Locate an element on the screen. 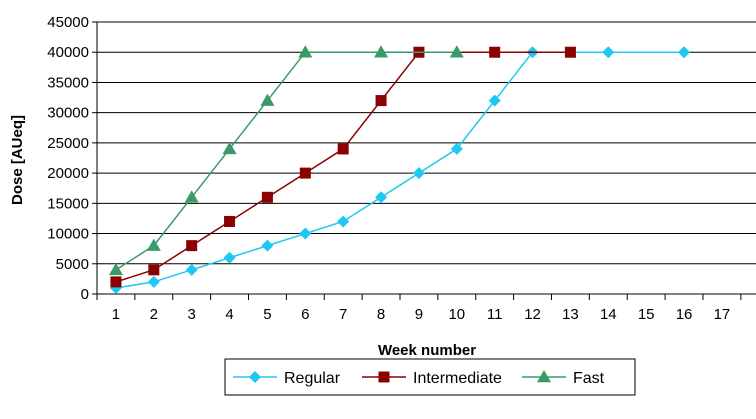 This screenshot has width=756, height=419. x-tick-label: 2 is located at coordinates (154, 314).